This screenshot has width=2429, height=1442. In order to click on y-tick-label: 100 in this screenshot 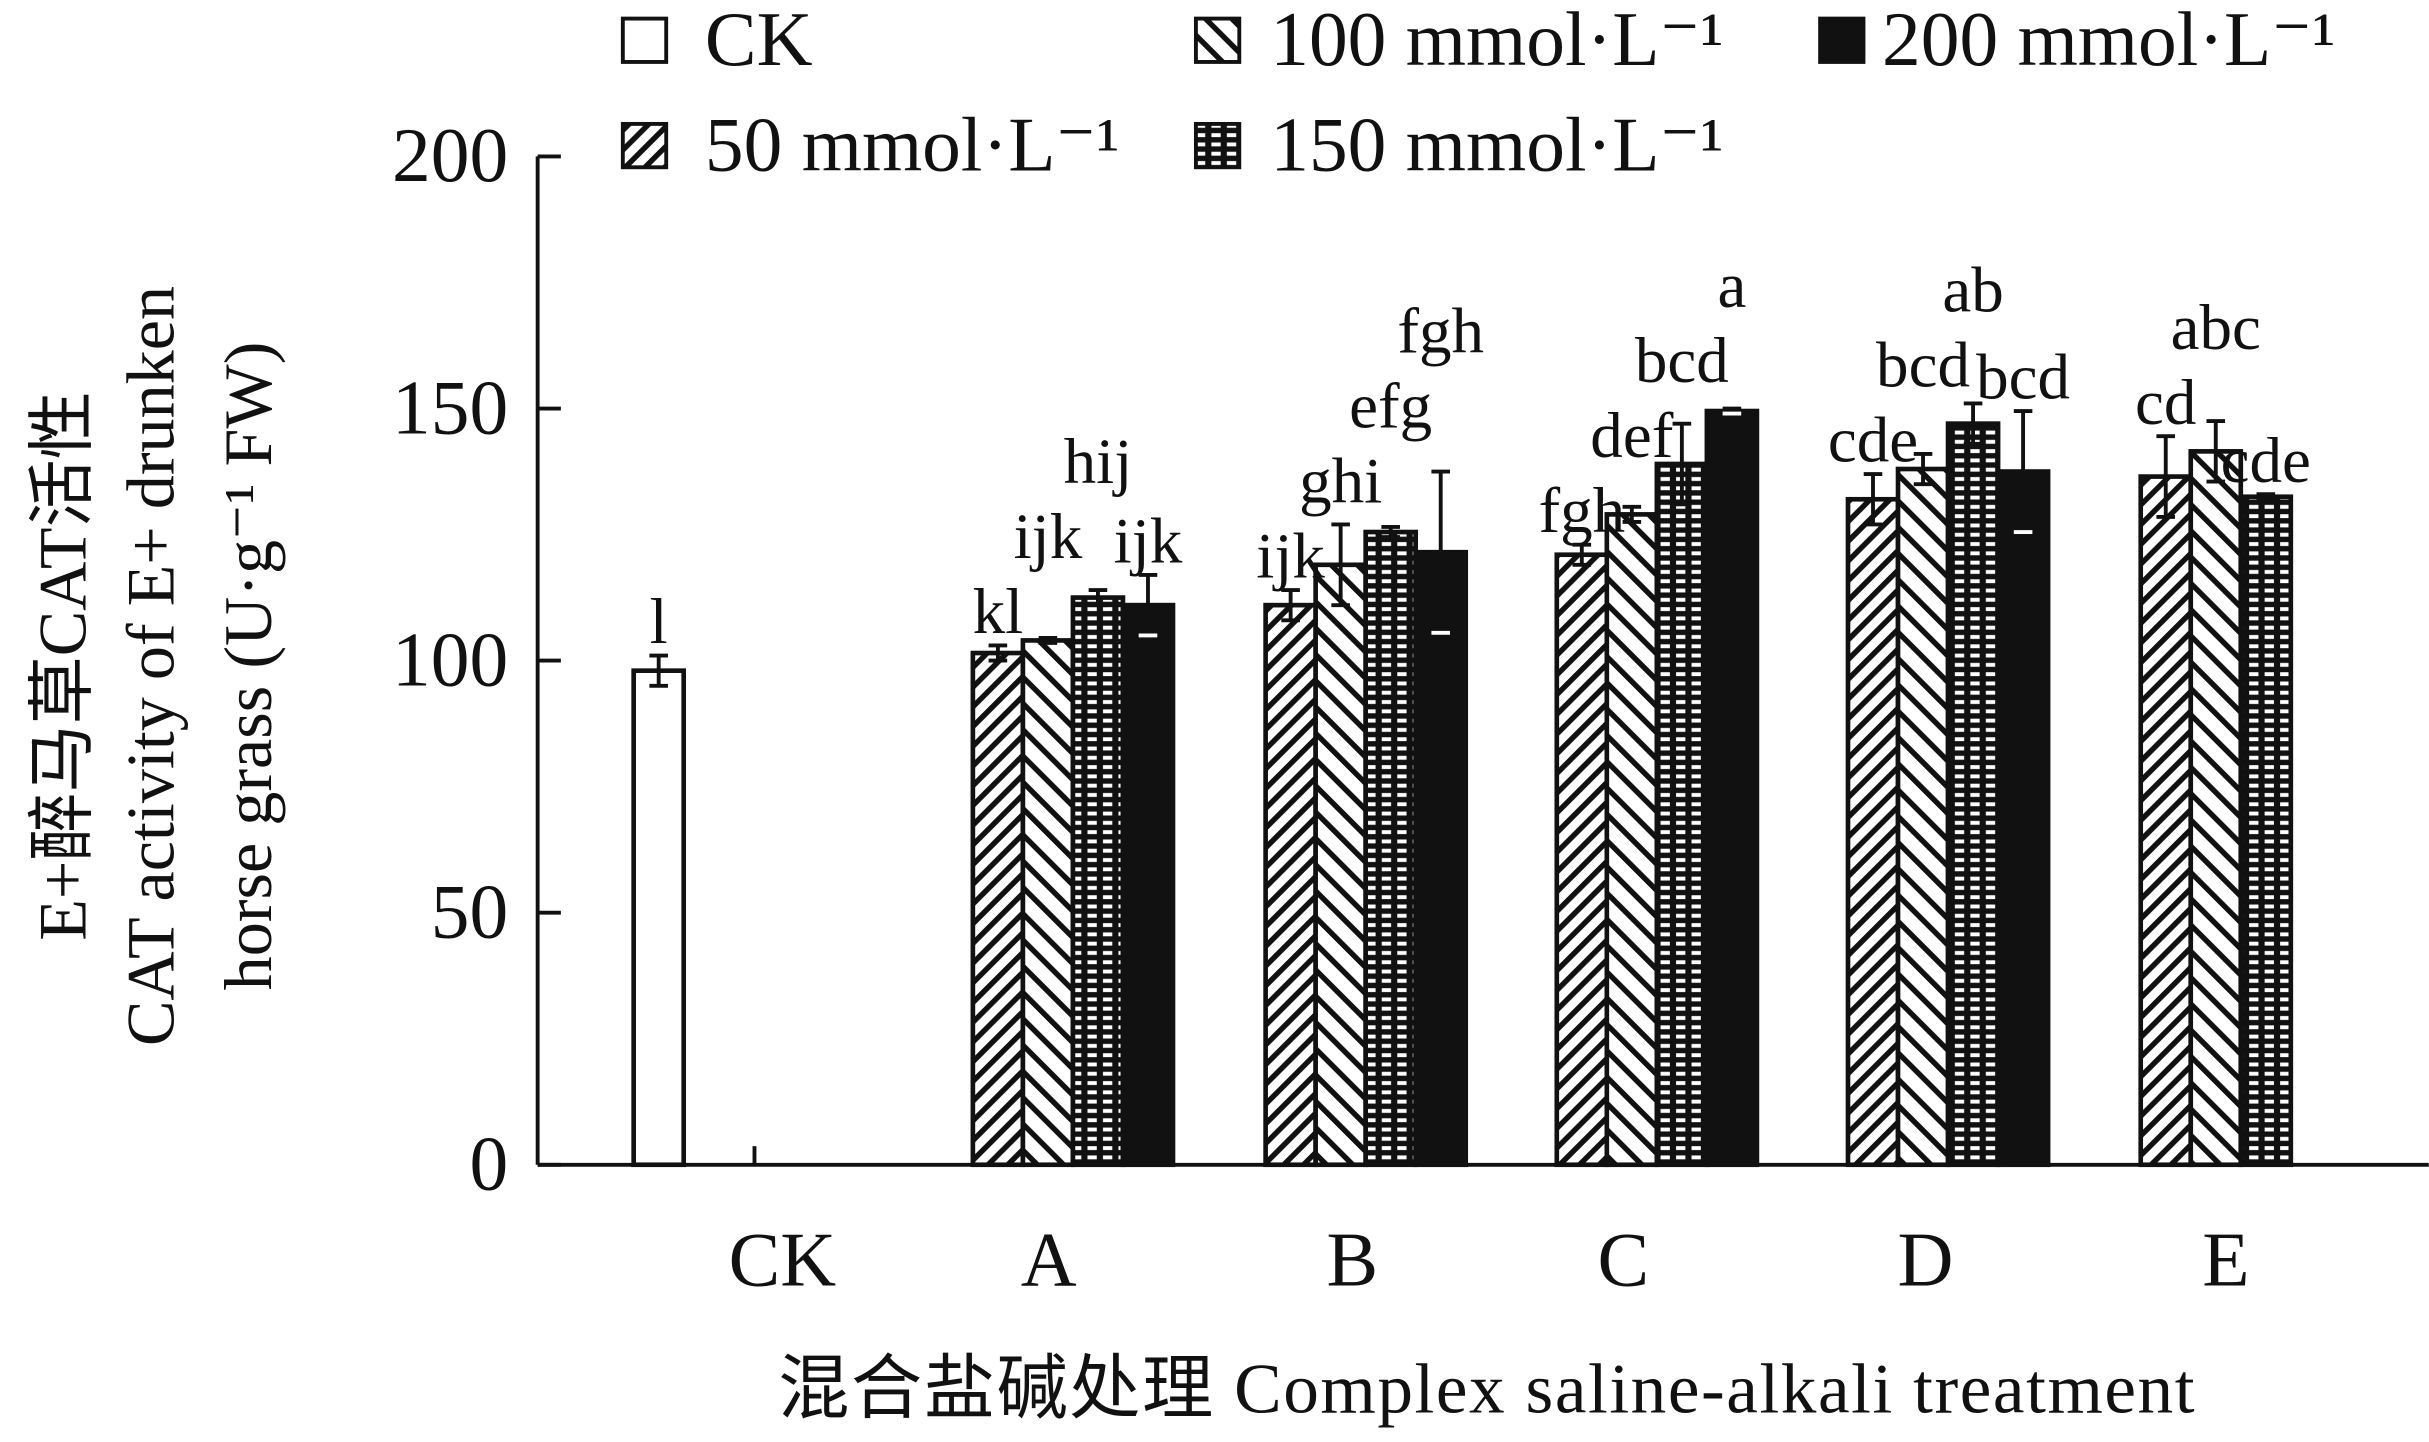, I will do `click(450, 659)`.